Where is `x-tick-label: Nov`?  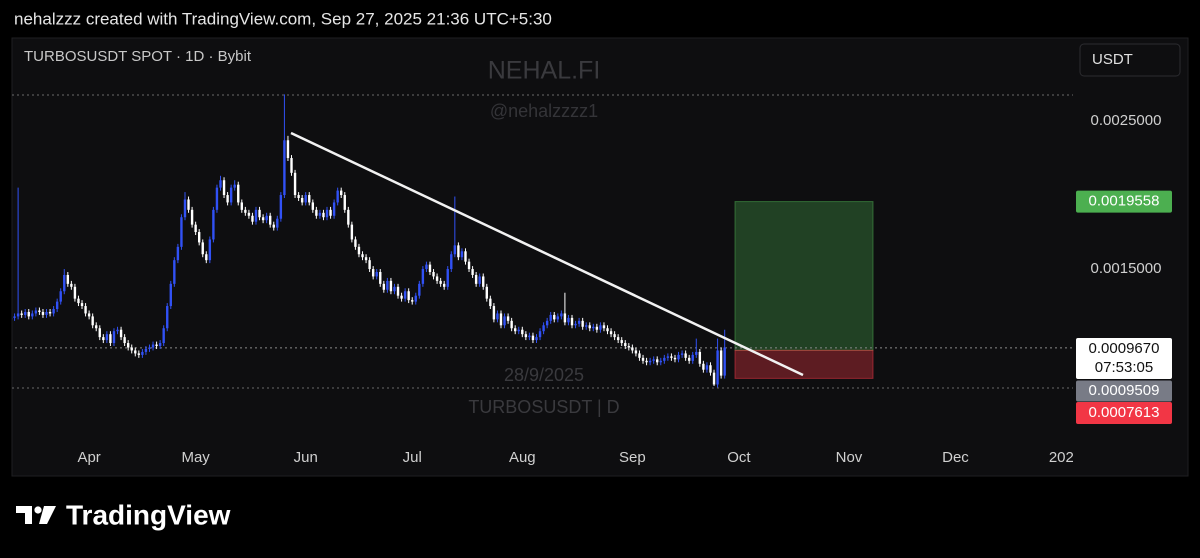
x-tick-label: Nov is located at coordinates (849, 457).